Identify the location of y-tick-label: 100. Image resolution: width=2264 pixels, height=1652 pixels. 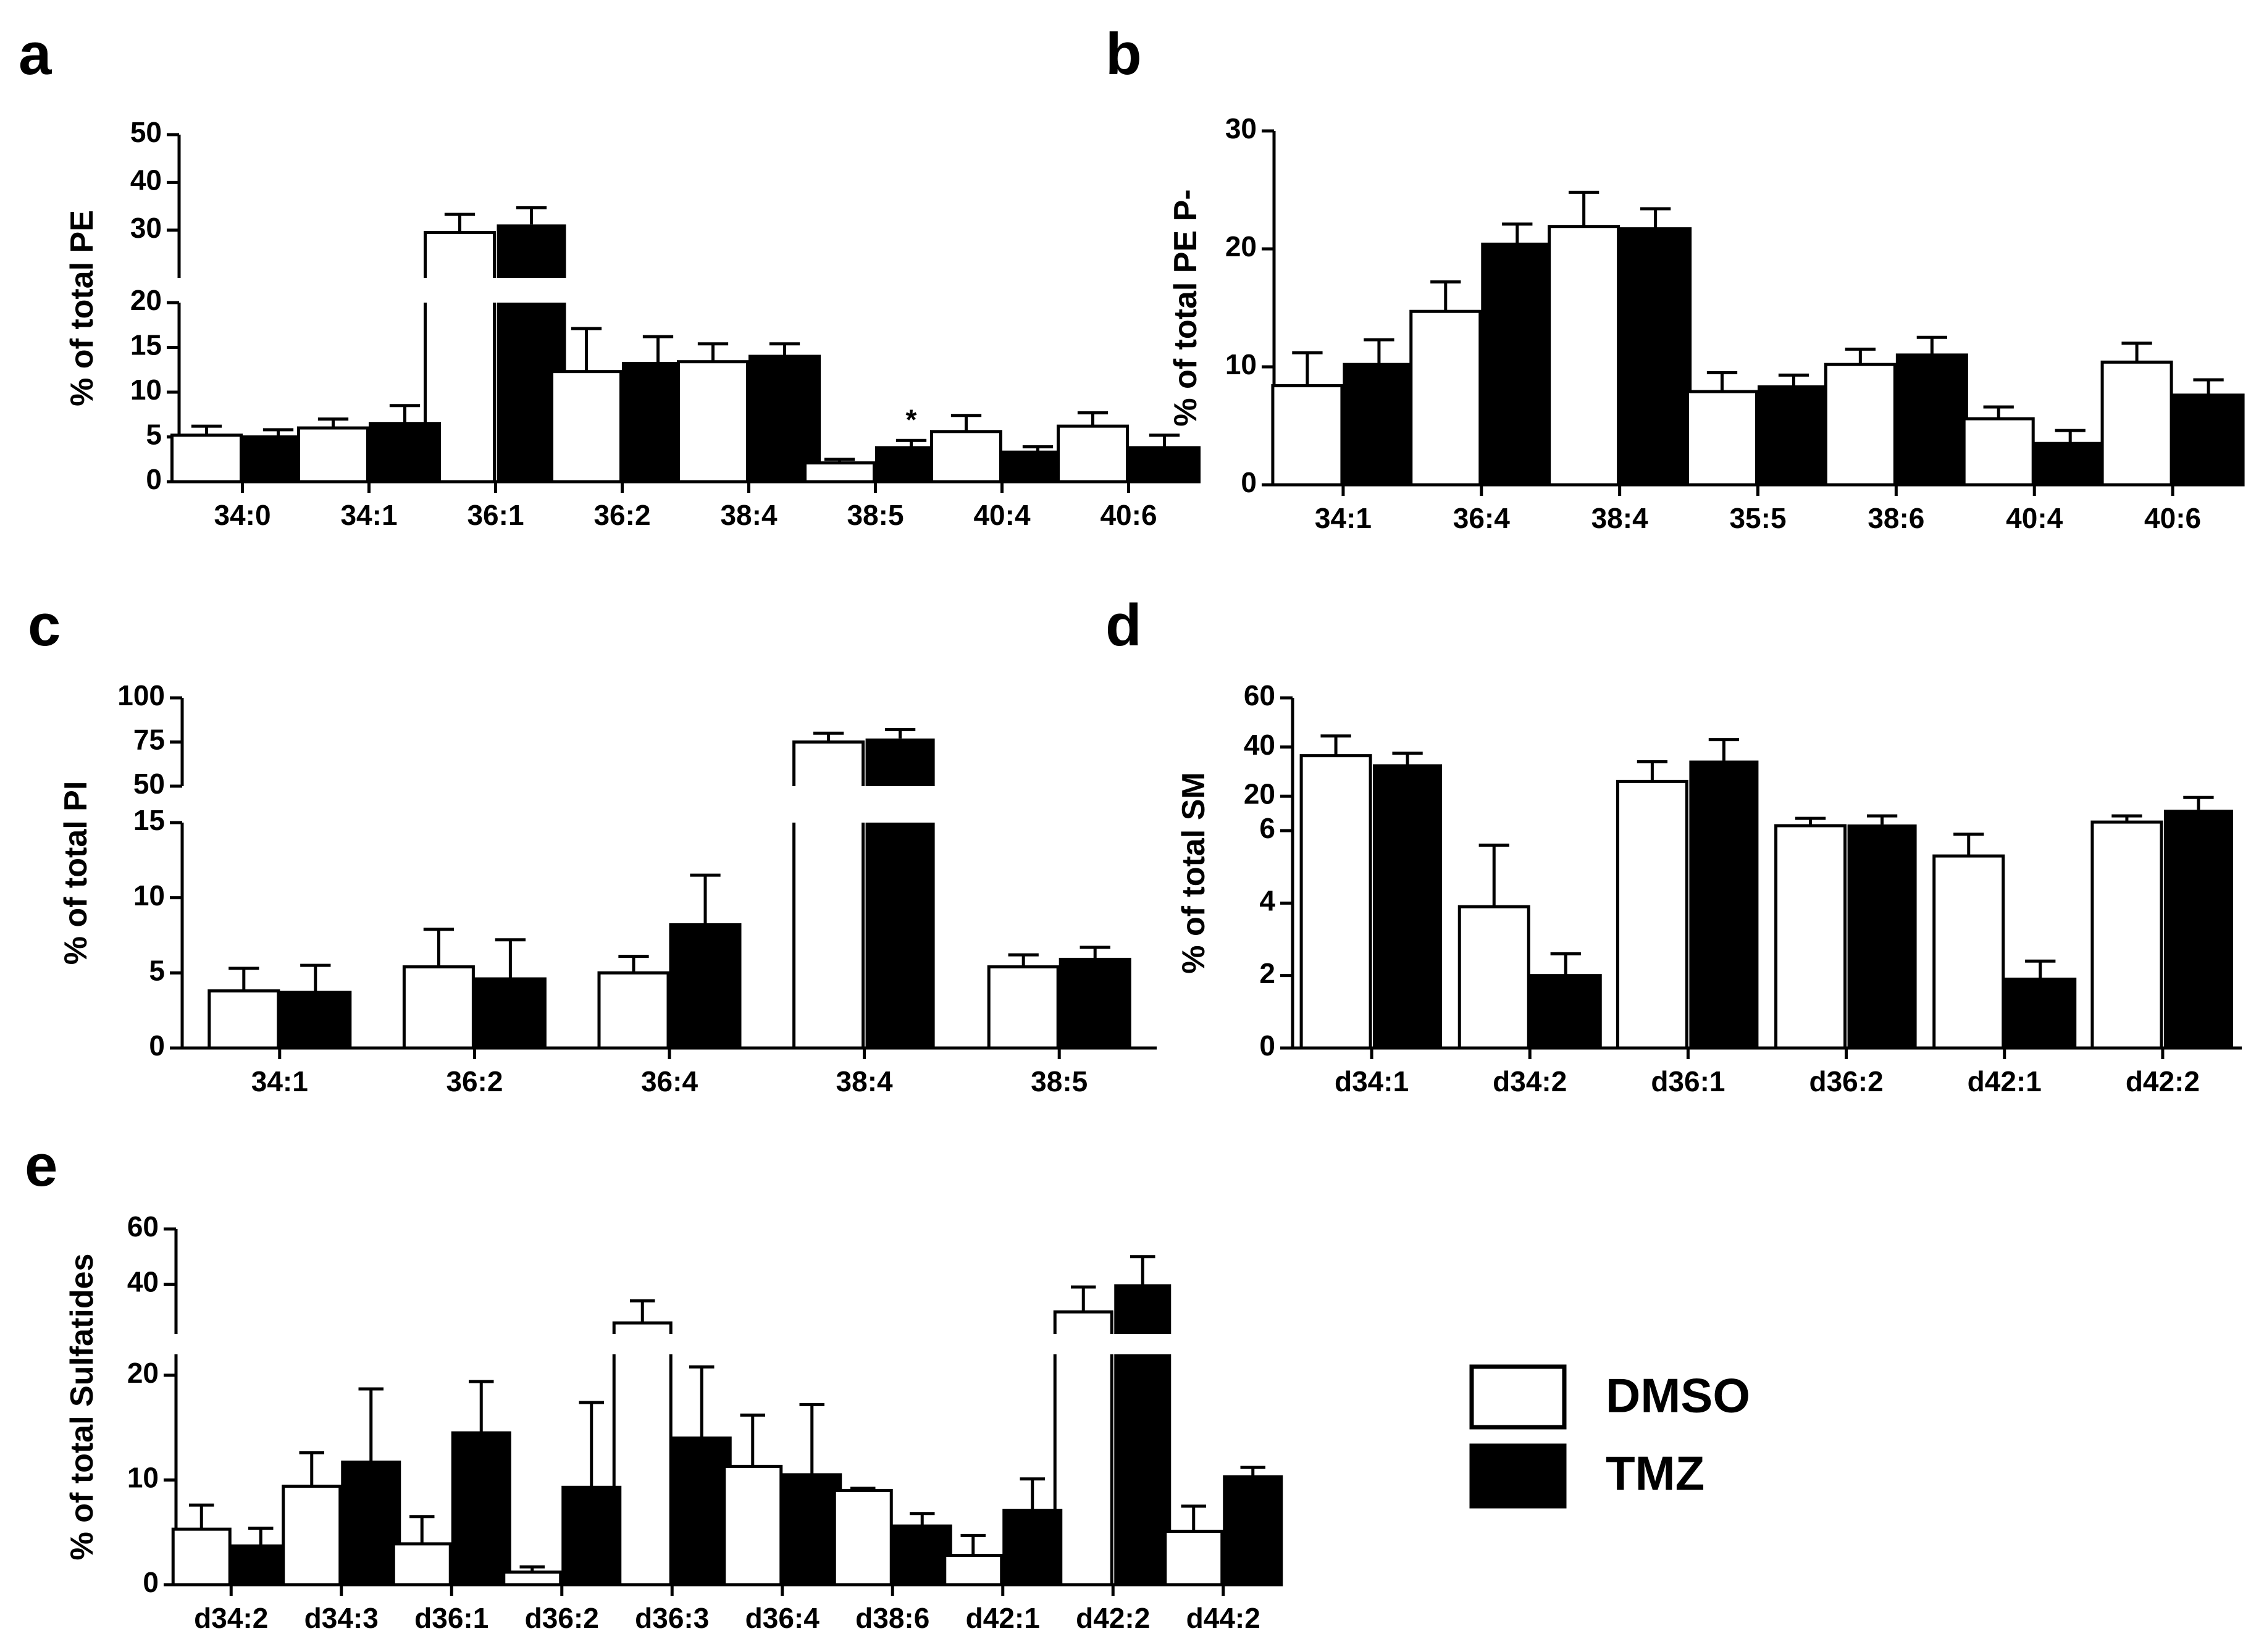
(141, 695).